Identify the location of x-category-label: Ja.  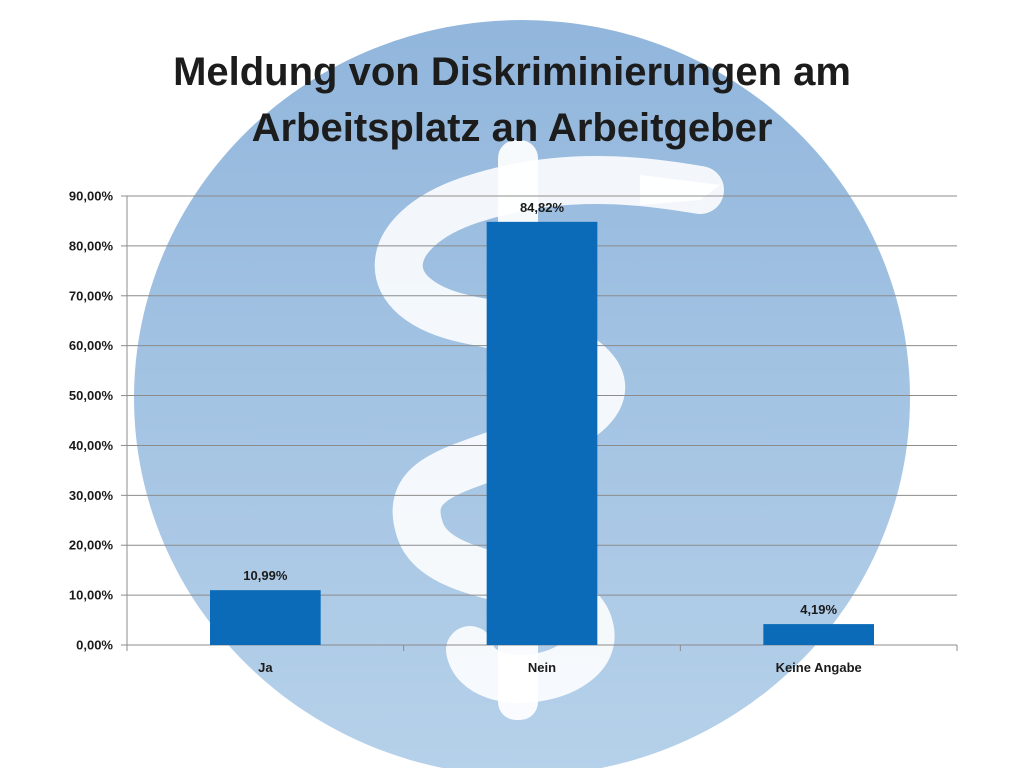
(265, 667).